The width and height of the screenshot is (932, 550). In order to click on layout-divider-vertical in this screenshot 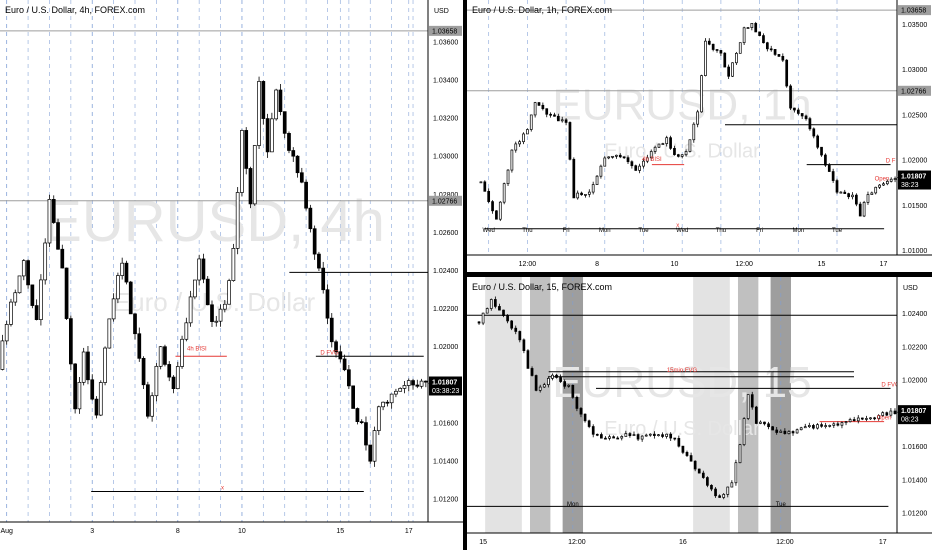, I will do `click(465, 275)`.